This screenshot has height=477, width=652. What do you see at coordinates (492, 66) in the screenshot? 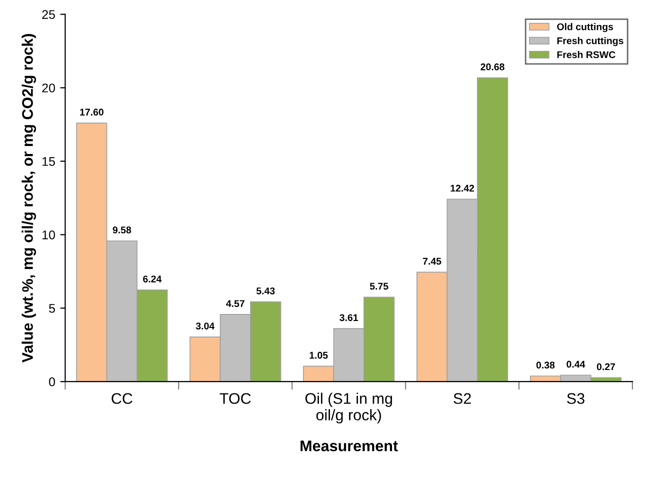
I see `data-label: 20.68` at bounding box center [492, 66].